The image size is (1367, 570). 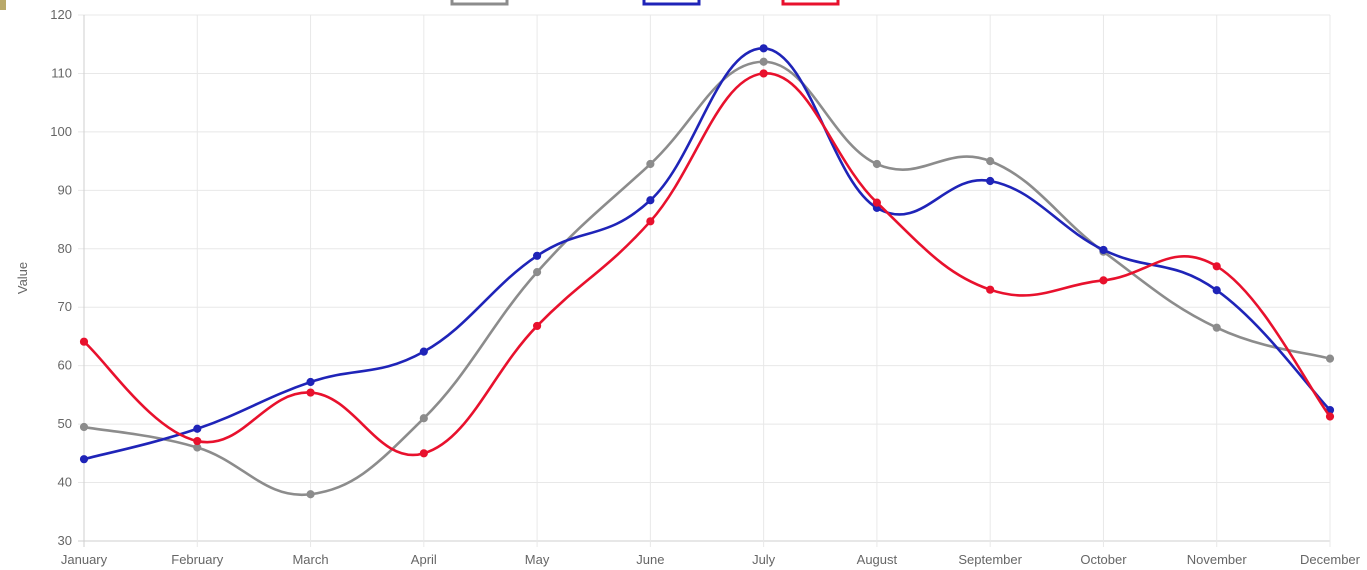 What do you see at coordinates (65, 365) in the screenshot?
I see `y-tick-label: 60` at bounding box center [65, 365].